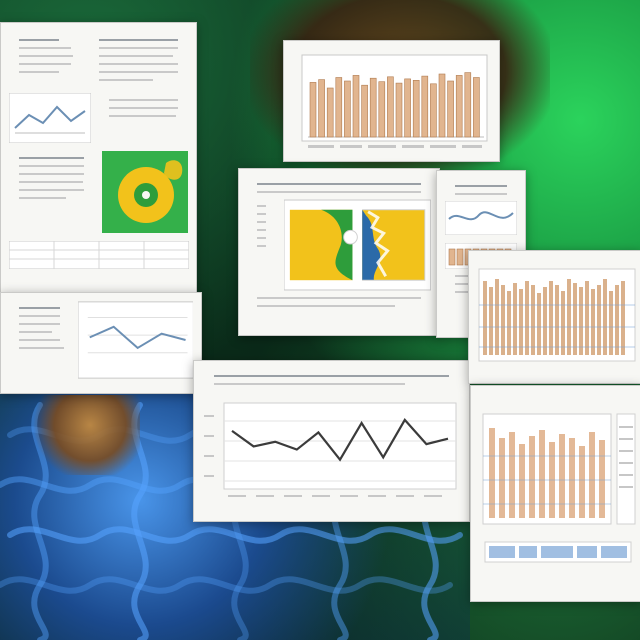  I want to click on table-chart-panel, so click(555, 493).